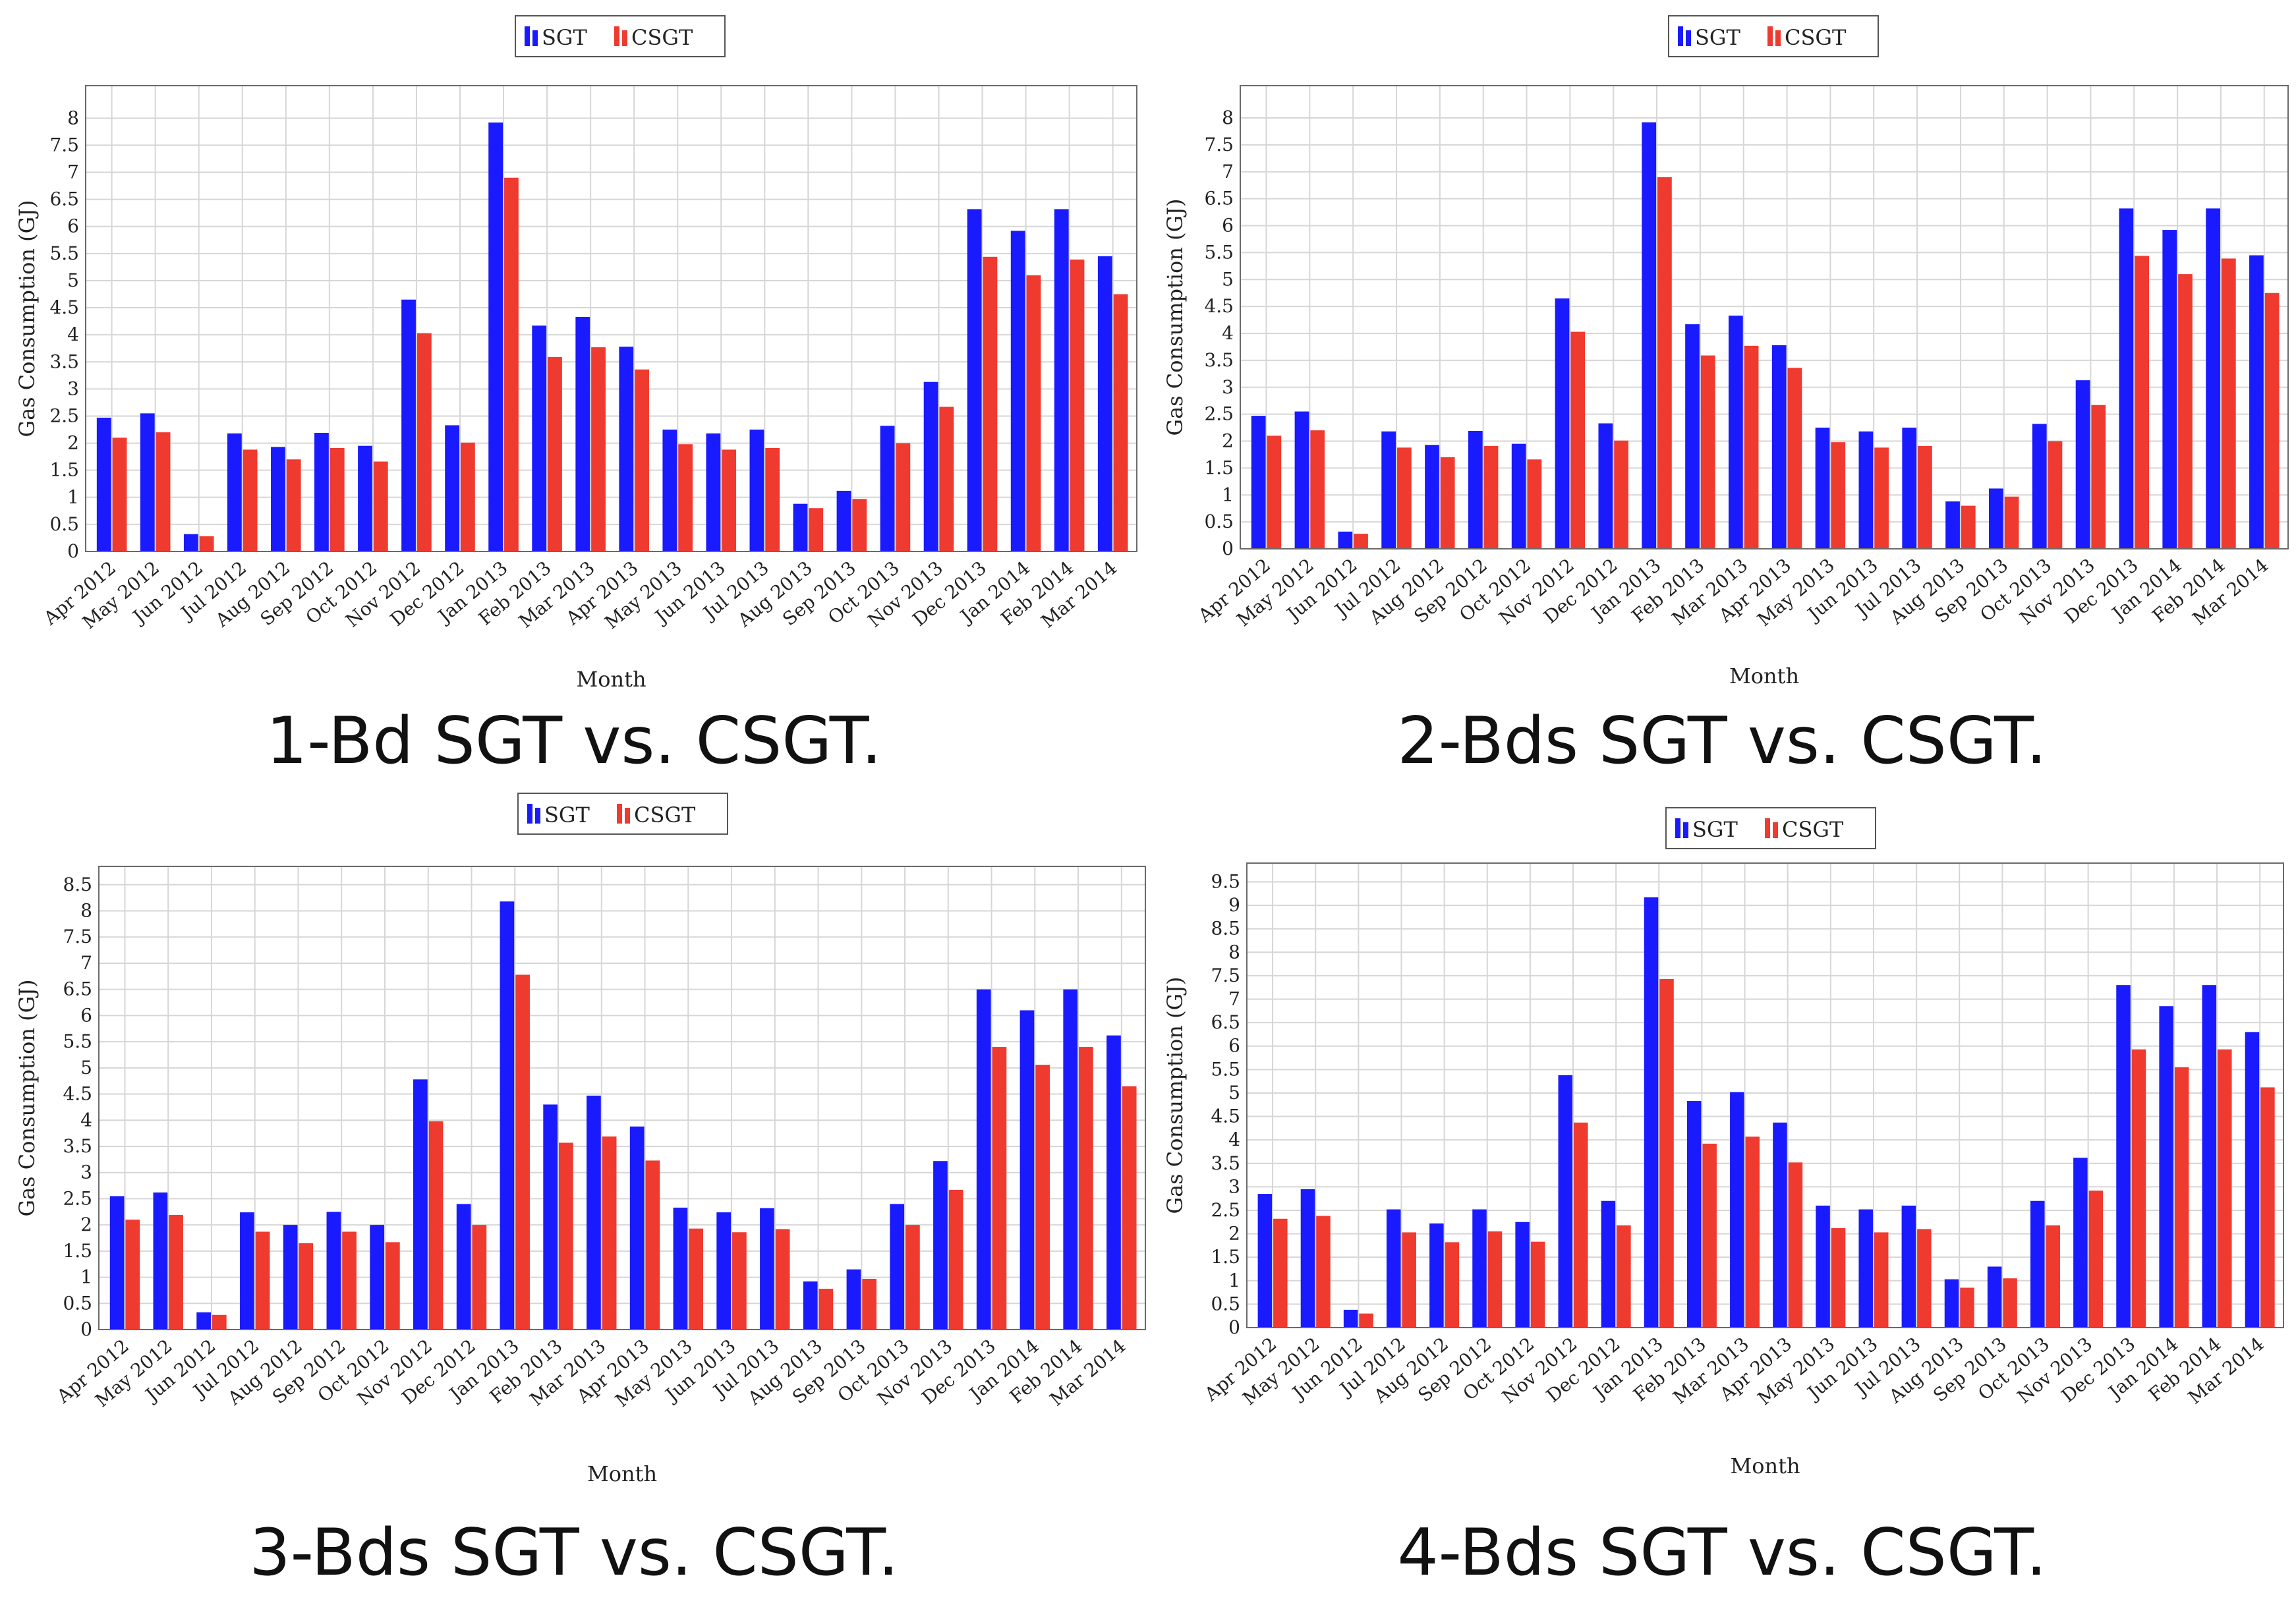 This screenshot has height=1603, width=2296. Describe the element at coordinates (622, 814) in the screenshot. I see `legend: SGT CSGT` at that location.